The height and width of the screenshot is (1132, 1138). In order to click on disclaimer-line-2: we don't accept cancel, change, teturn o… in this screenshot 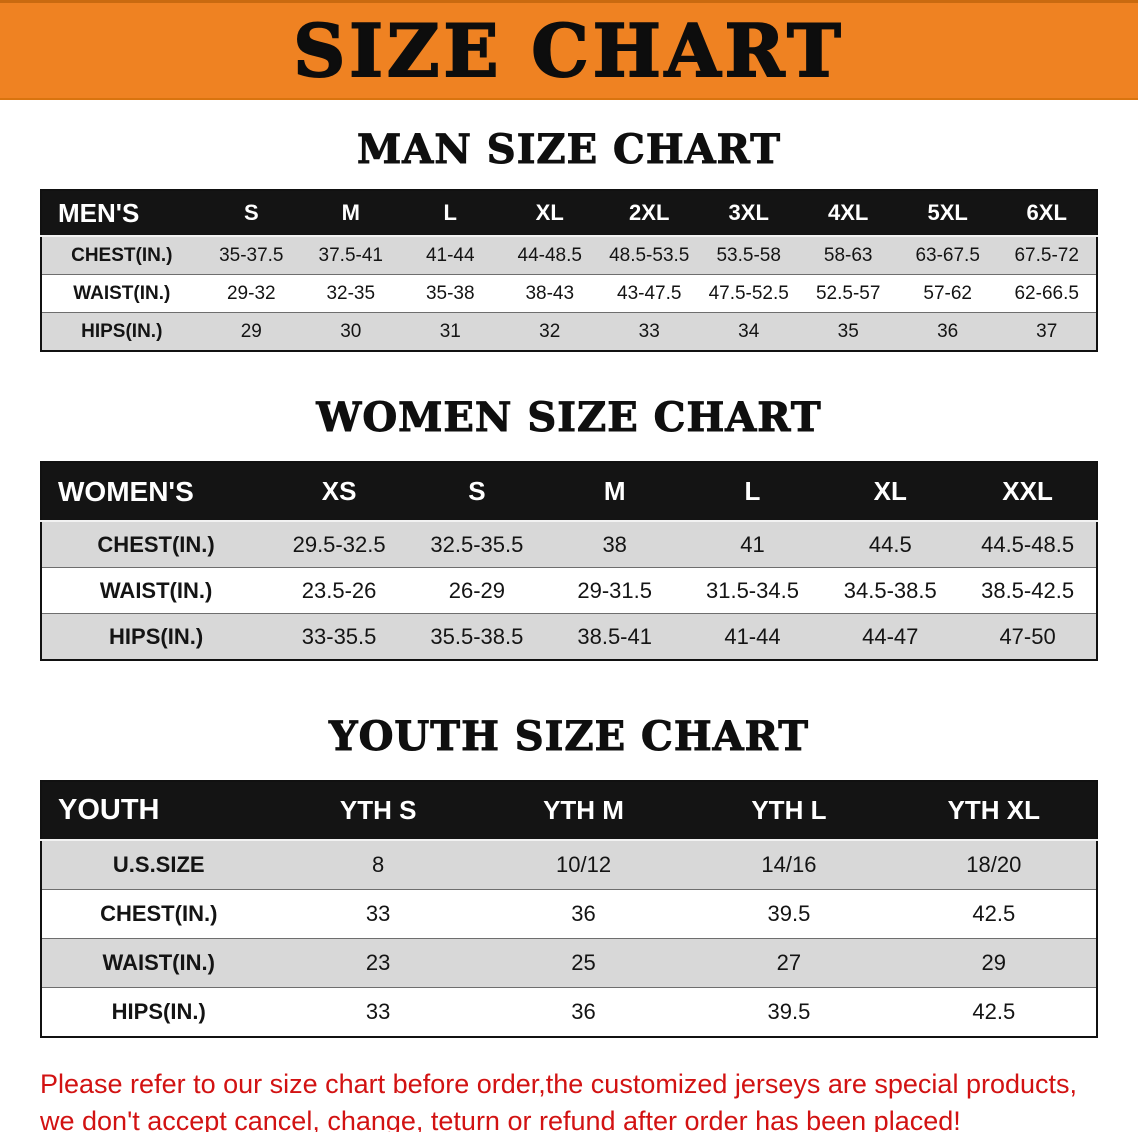, I will do `click(500, 1119)`.